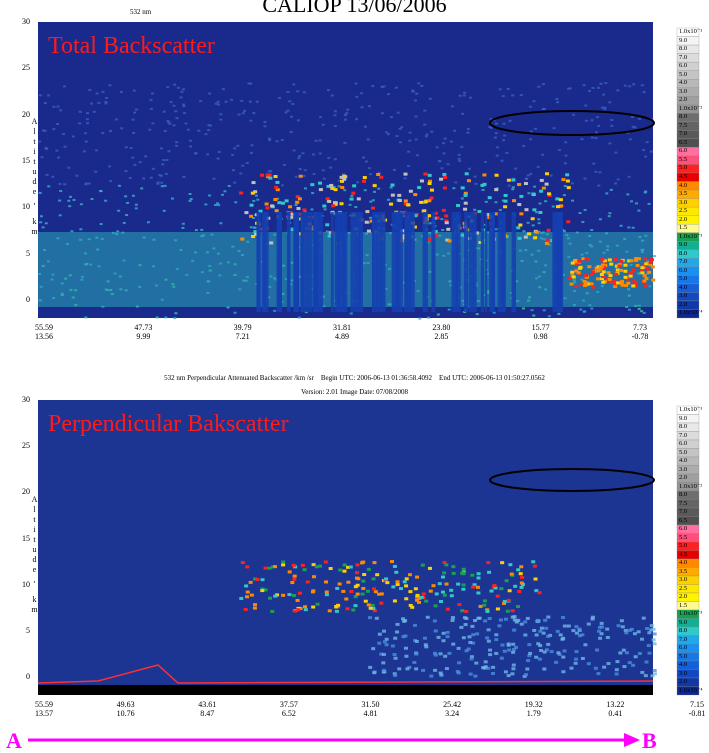  I want to click on colorbar-label: 5.0, so click(683, 279).